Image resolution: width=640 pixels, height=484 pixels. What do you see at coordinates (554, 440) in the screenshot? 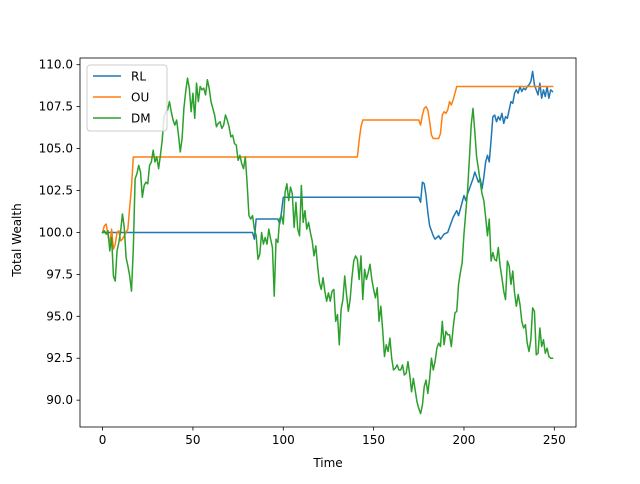
I see `x-tick-label: 250` at bounding box center [554, 440].